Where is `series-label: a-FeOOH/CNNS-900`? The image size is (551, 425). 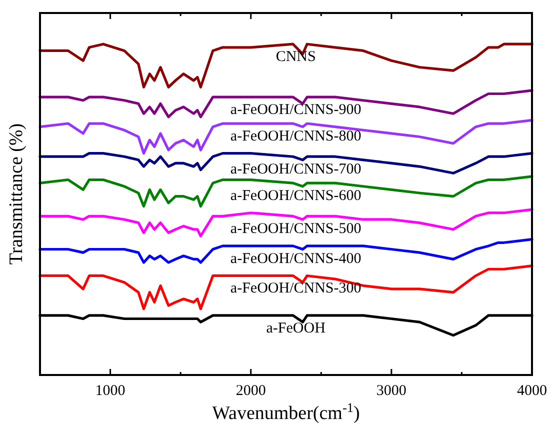
series-label: a-FeOOH/CNNS-900 is located at coordinates (296, 110).